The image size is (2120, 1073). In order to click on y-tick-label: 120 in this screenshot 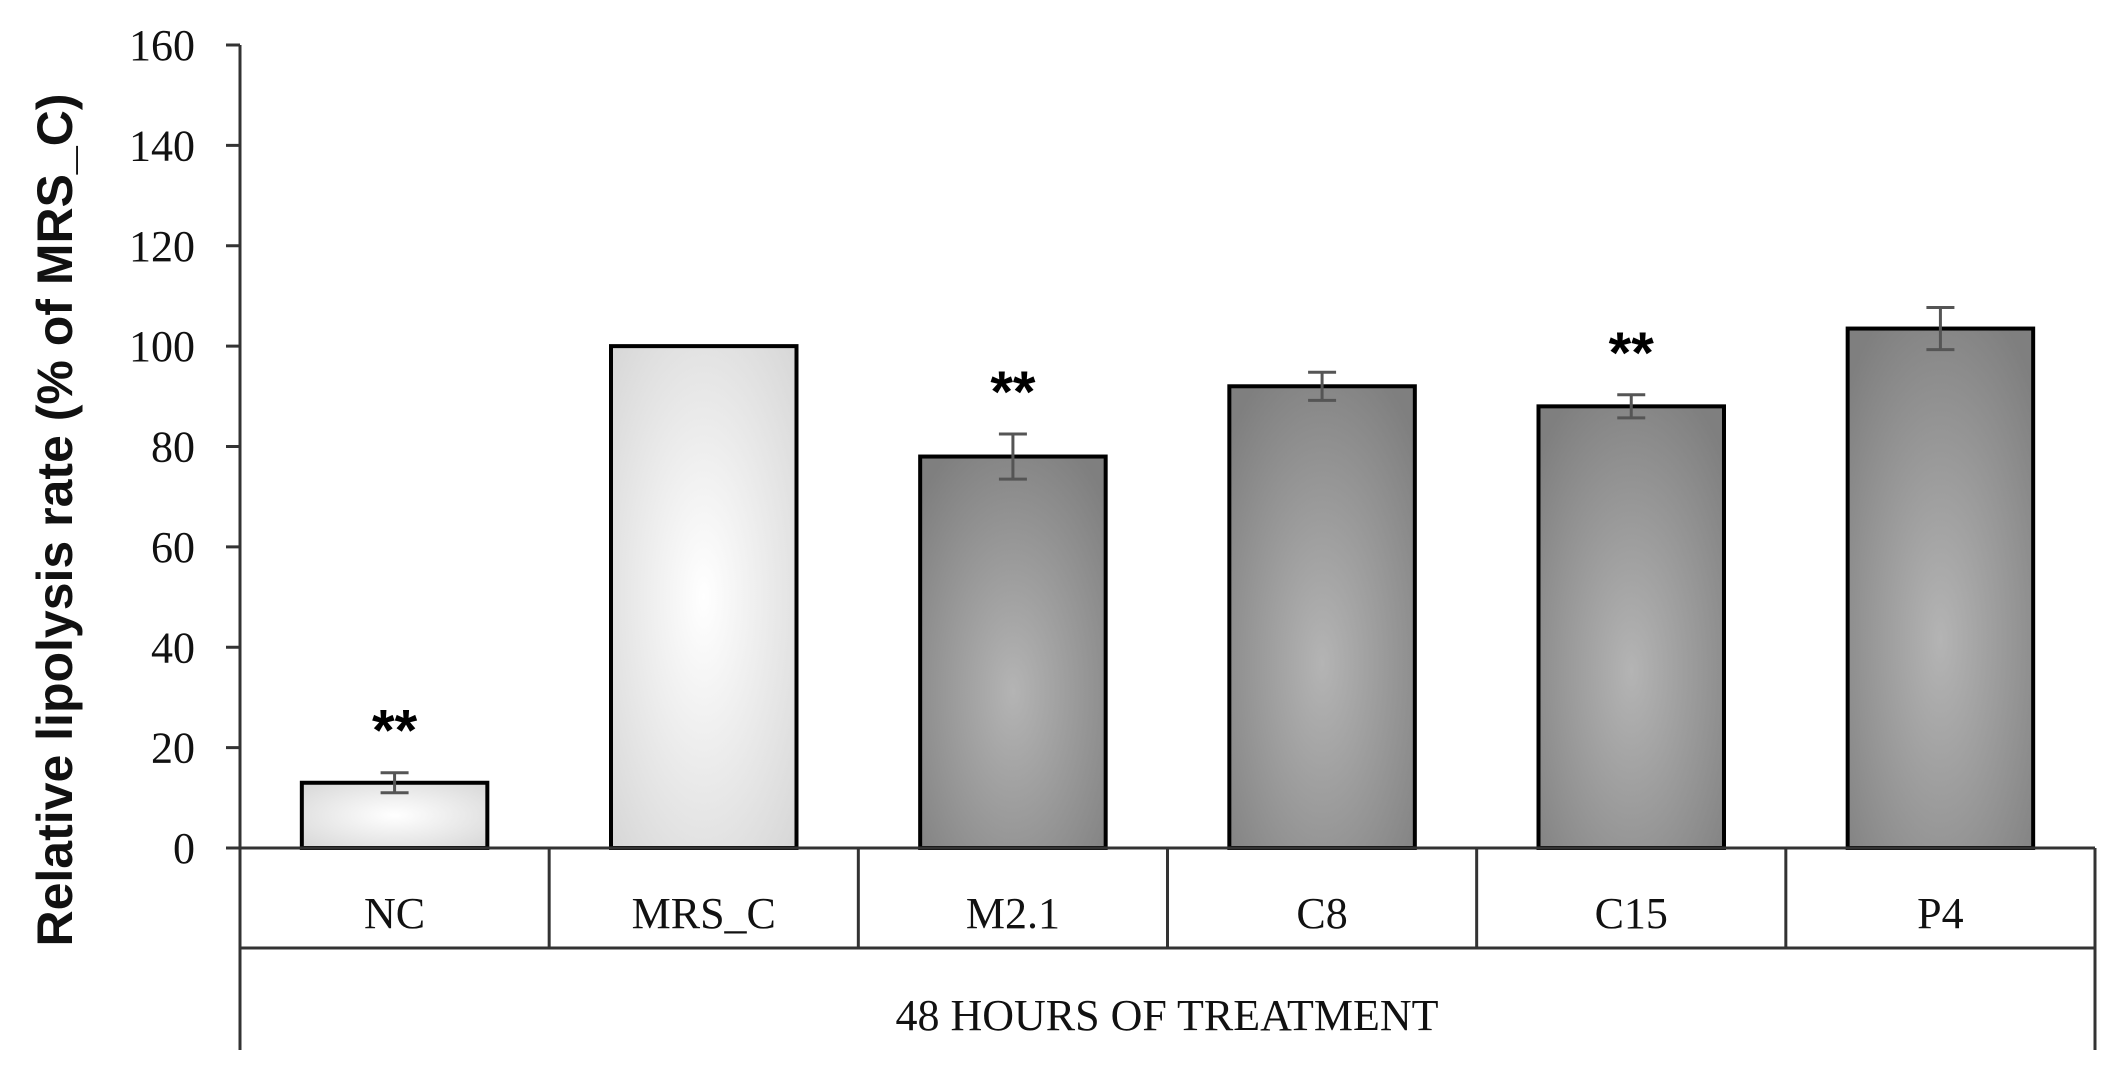, I will do `click(162, 246)`.